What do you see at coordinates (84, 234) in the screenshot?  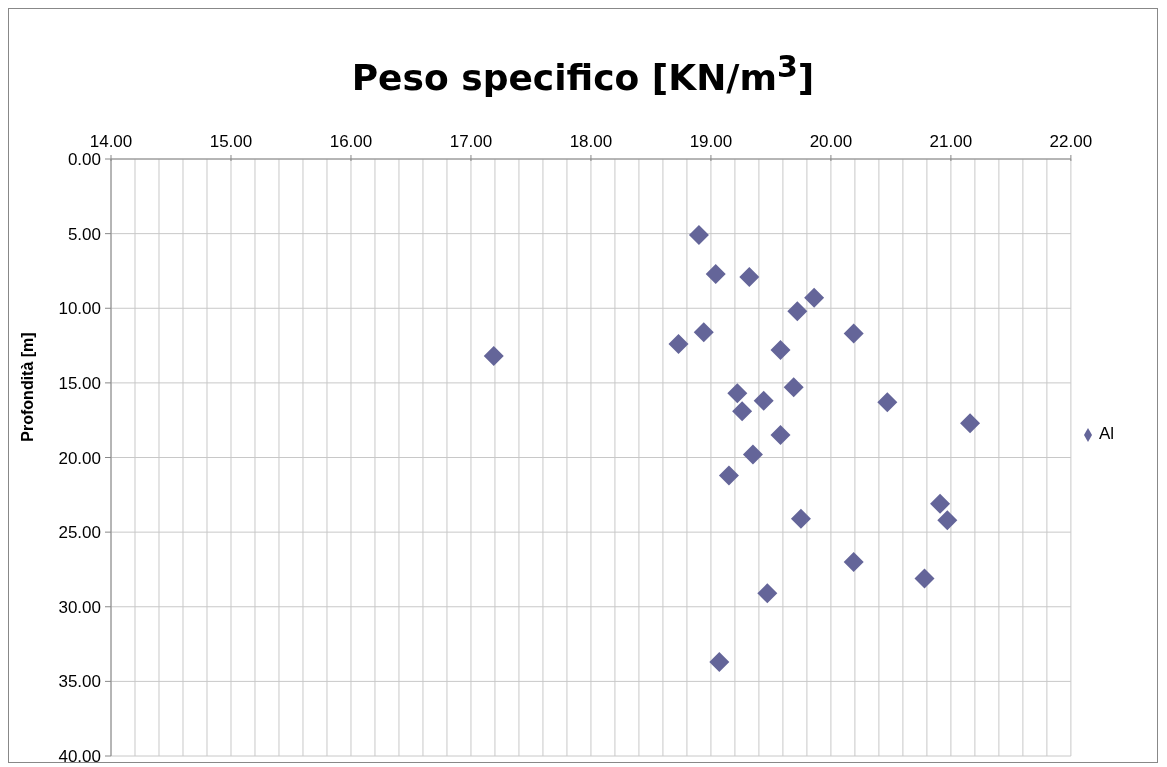 I see `y-tick-label: 5.00` at bounding box center [84, 234].